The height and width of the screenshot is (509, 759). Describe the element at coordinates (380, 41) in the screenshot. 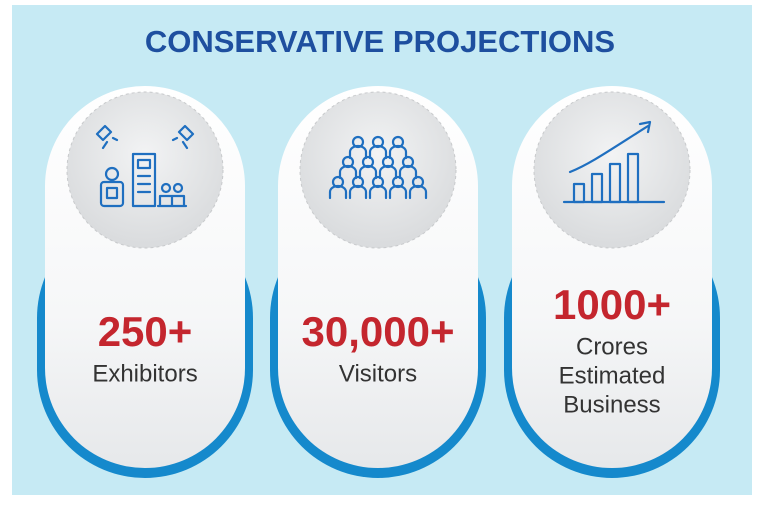

I see `title: CONSERVATIVE PROJECTIONS` at that location.